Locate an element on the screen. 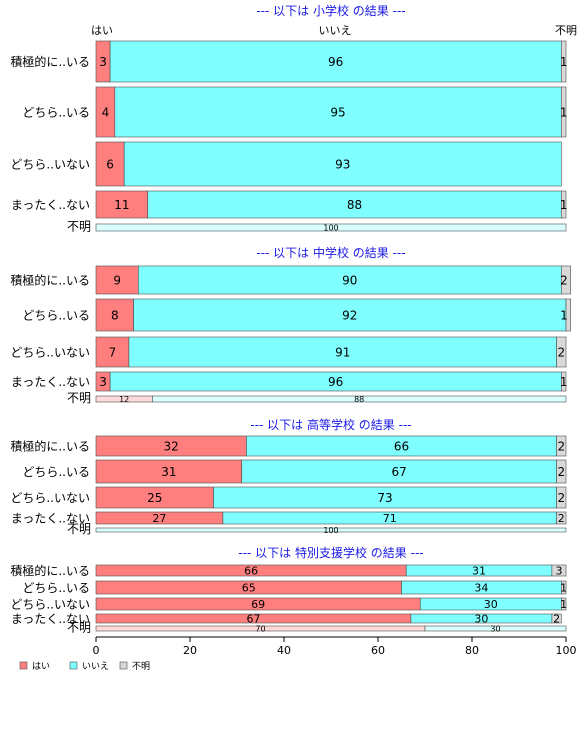 The image size is (580, 747). value-label: 8 is located at coordinates (115, 315).